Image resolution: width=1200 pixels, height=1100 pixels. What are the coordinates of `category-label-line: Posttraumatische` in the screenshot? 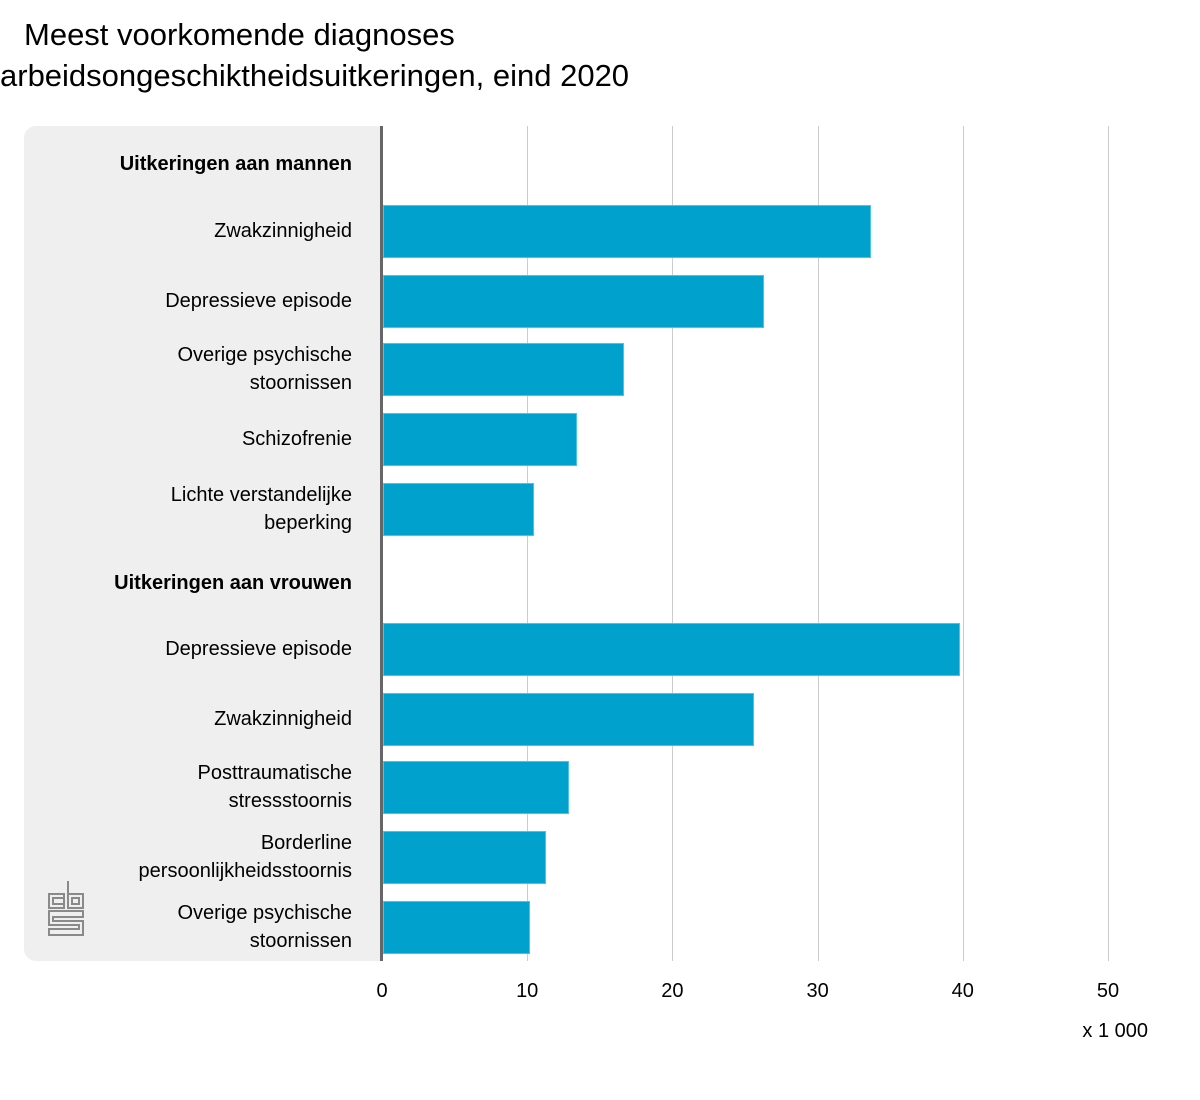 It's located at (274, 773).